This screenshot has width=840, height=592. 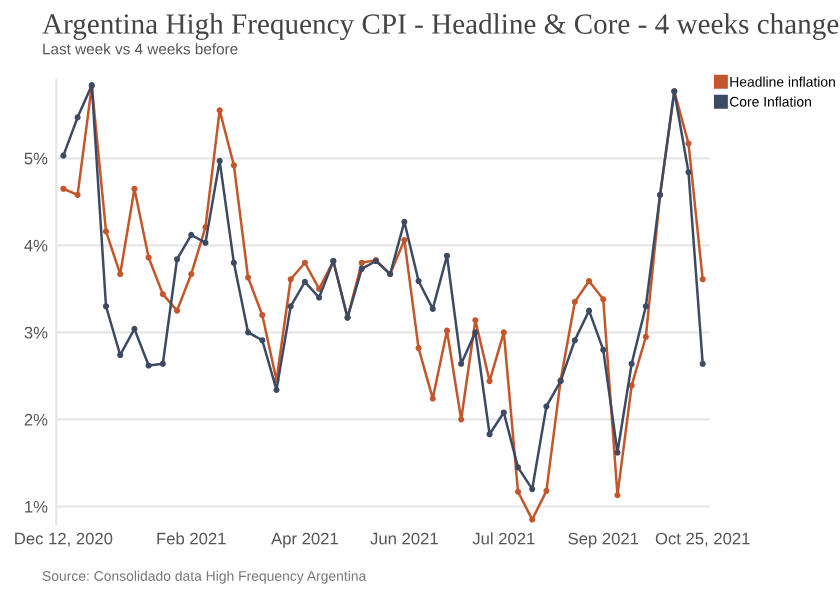 What do you see at coordinates (603, 540) in the screenshot?
I see `x-tick-label: Sep 2021` at bounding box center [603, 540].